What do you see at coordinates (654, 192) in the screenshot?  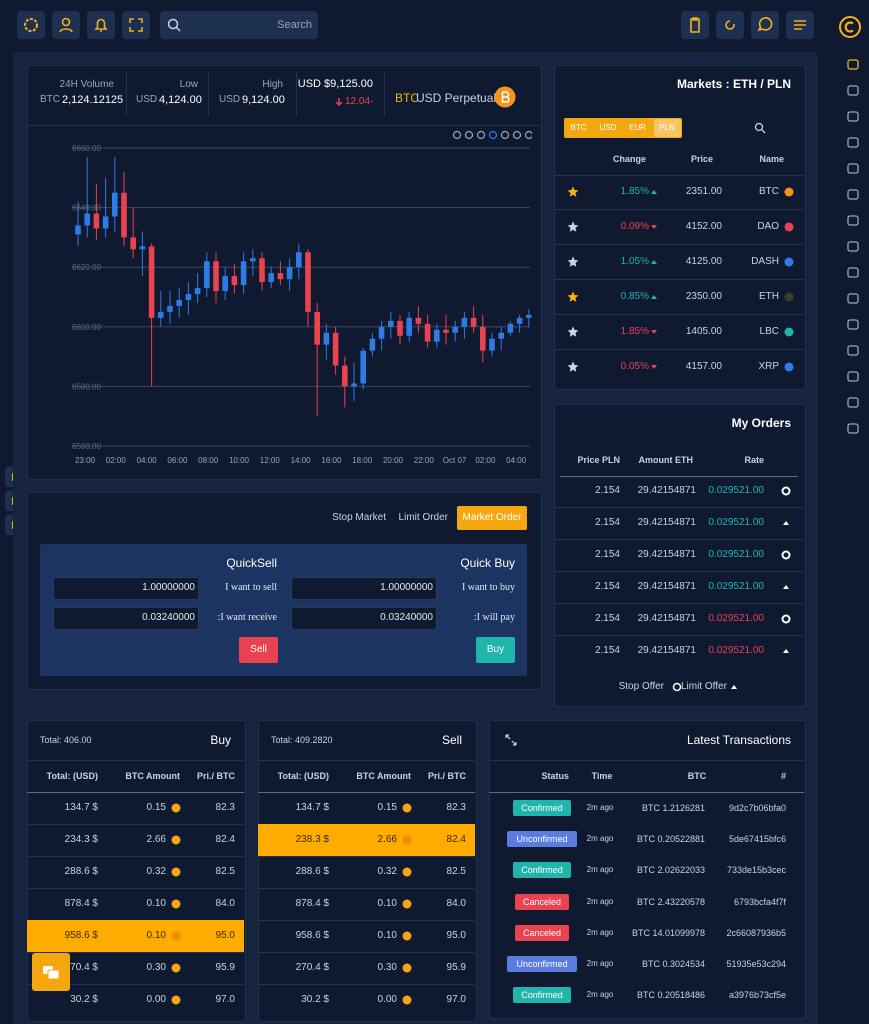 I see `trend-icon` at bounding box center [654, 192].